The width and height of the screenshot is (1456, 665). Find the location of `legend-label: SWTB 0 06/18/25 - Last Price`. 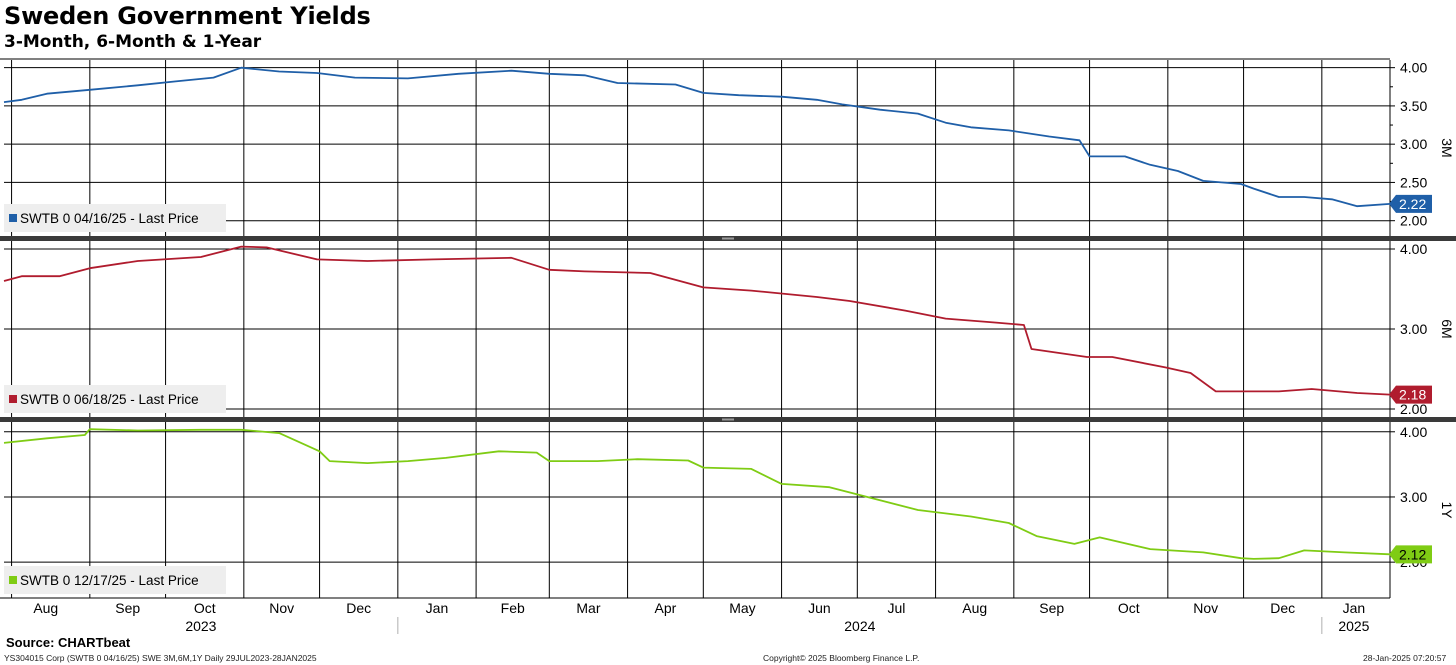

legend-label: SWTB 0 06/18/25 - Last Price is located at coordinates (109, 399).